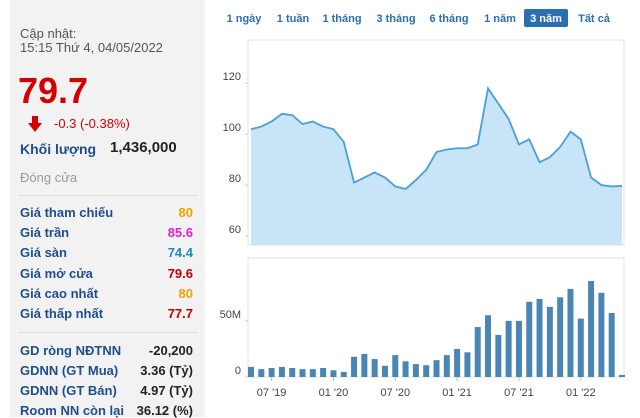 The height and width of the screenshot is (418, 640). I want to click on row-label: Giá cao nhất, so click(59, 293).